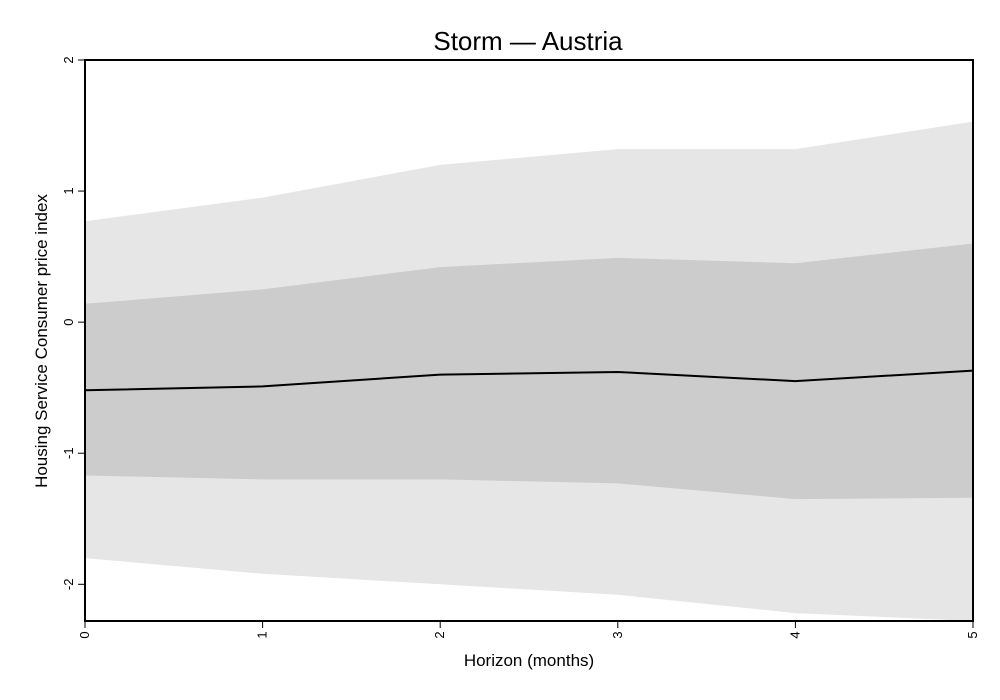 The height and width of the screenshot is (700, 1000). Describe the element at coordinates (972, 634) in the screenshot. I see `x-tick-label: 5` at that location.